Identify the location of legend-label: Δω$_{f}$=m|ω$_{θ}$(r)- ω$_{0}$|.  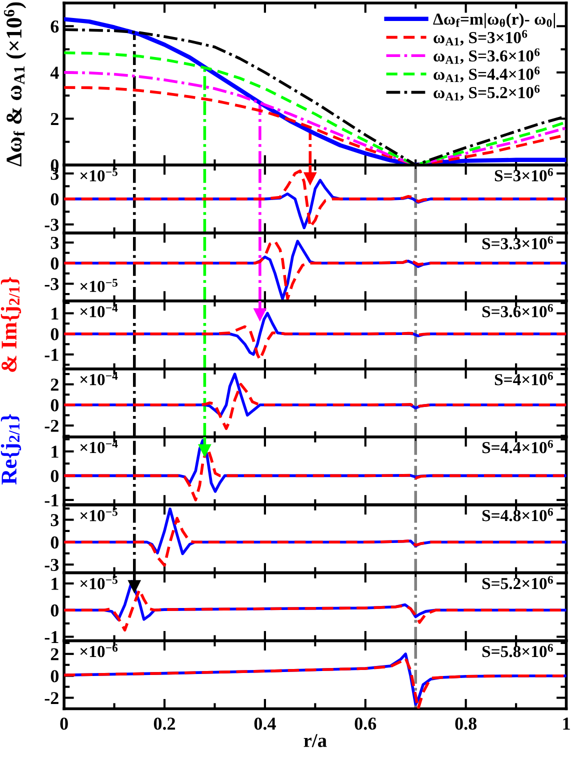
(494, 20).